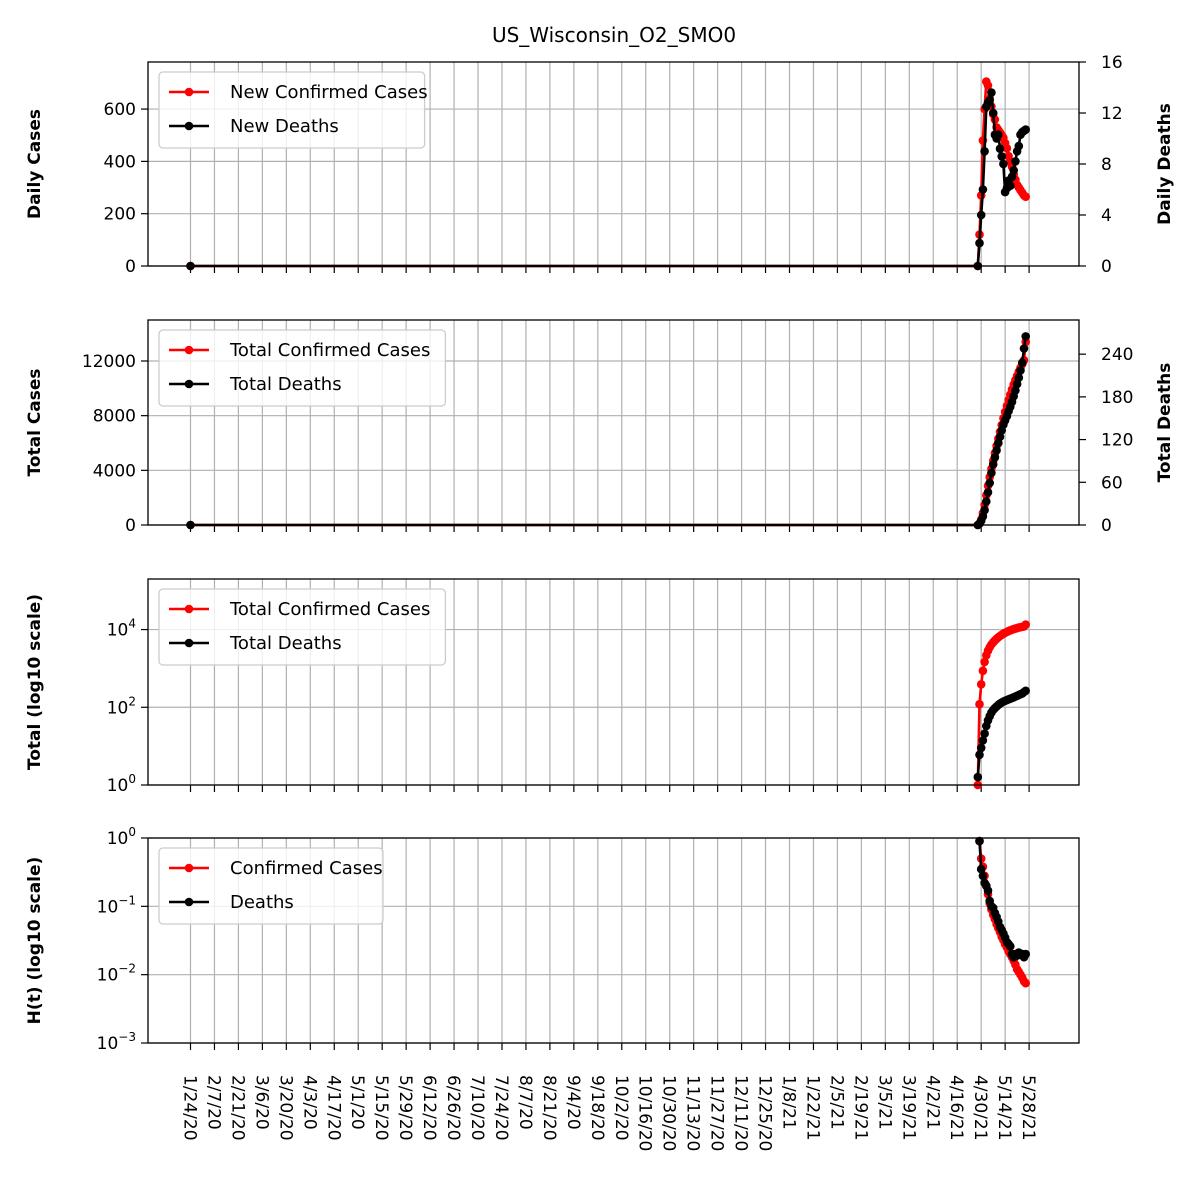 This screenshot has width=1200, height=1200. What do you see at coordinates (453, 1108) in the screenshot?
I see `x-tick-label: 6/26/20` at bounding box center [453, 1108].